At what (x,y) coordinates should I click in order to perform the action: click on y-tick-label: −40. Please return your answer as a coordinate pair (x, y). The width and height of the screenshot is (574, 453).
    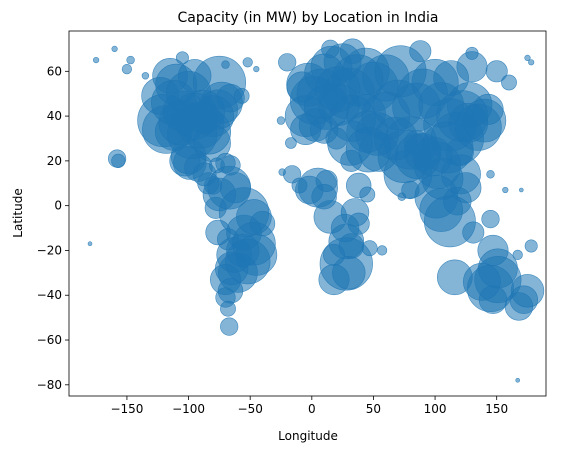
    Looking at the image, I should click on (49, 295).